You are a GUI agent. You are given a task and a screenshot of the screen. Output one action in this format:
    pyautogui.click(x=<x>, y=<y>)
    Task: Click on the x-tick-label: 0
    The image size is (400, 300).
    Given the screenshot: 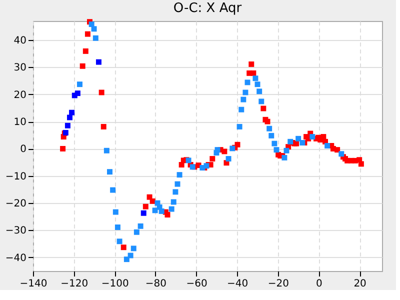 What is the action you would take?
    pyautogui.click(x=319, y=284)
    